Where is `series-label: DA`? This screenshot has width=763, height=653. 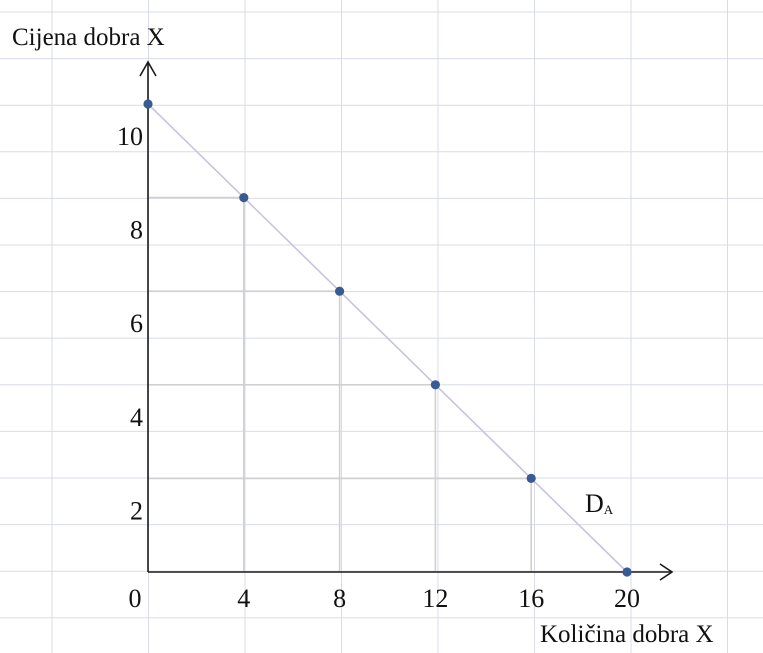
series-label: DA is located at coordinates (599, 503).